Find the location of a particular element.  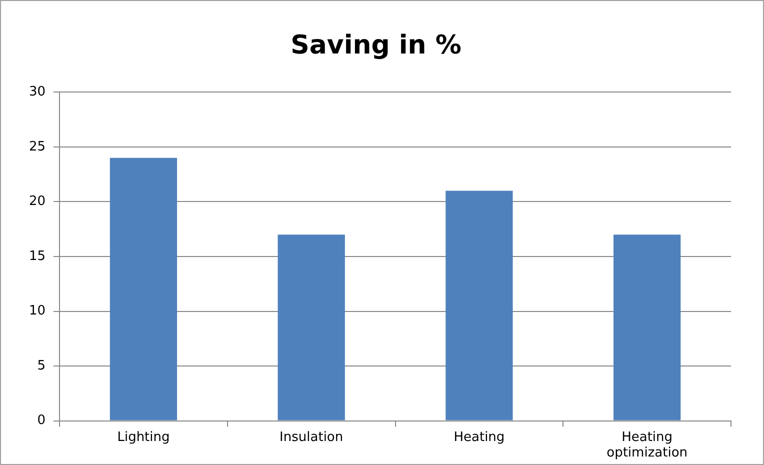

x-tick-label: Insulation is located at coordinates (312, 437).